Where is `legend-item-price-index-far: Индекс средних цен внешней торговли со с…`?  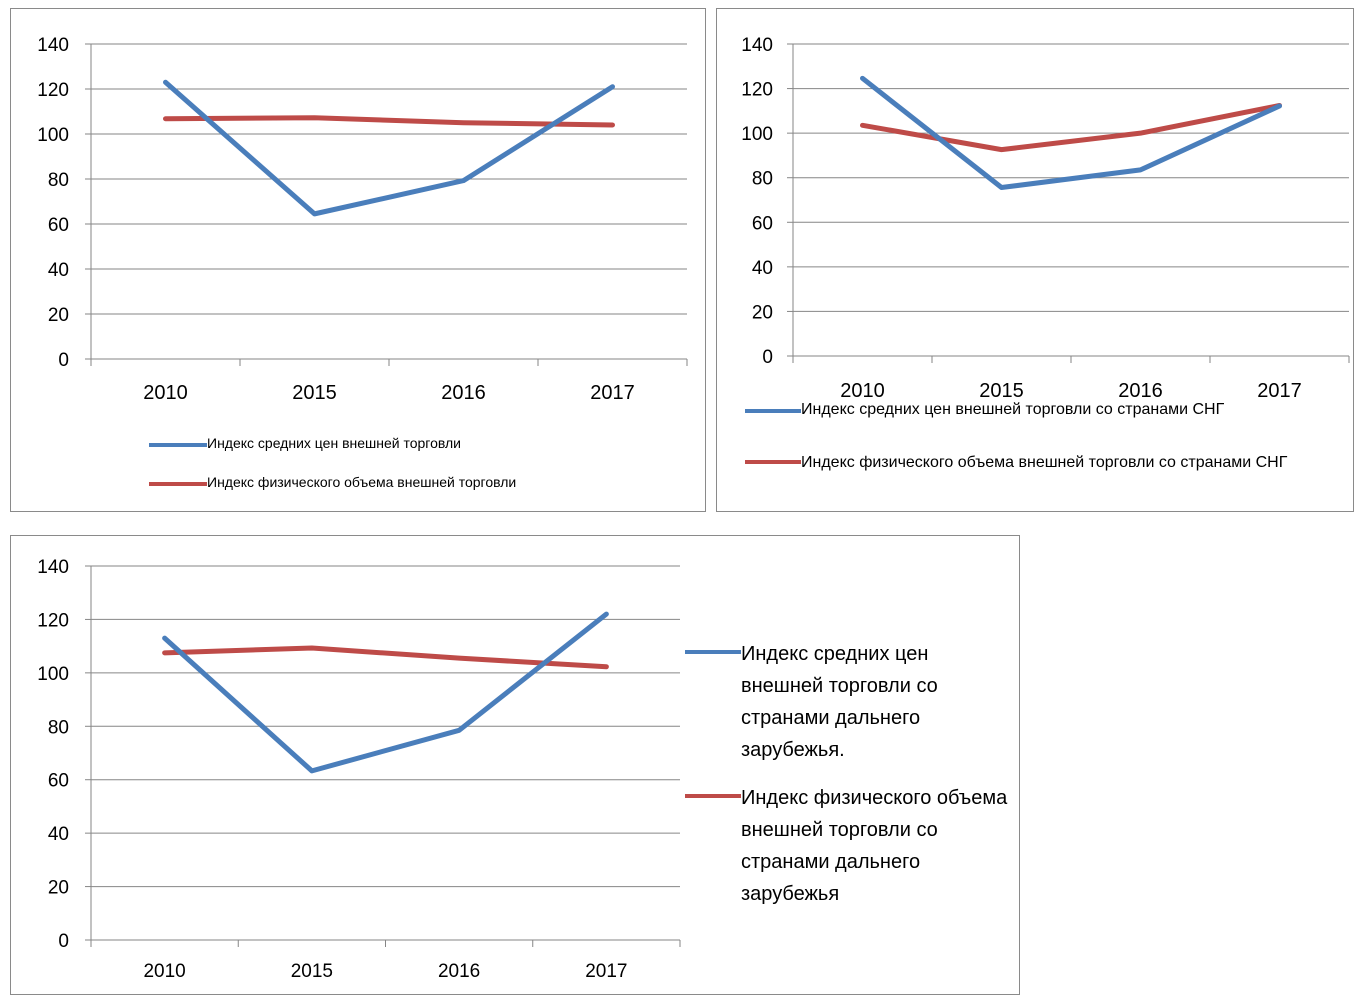
legend-item-price-index-far: Индекс средних цен внешней торговли со с… is located at coordinates (848, 702).